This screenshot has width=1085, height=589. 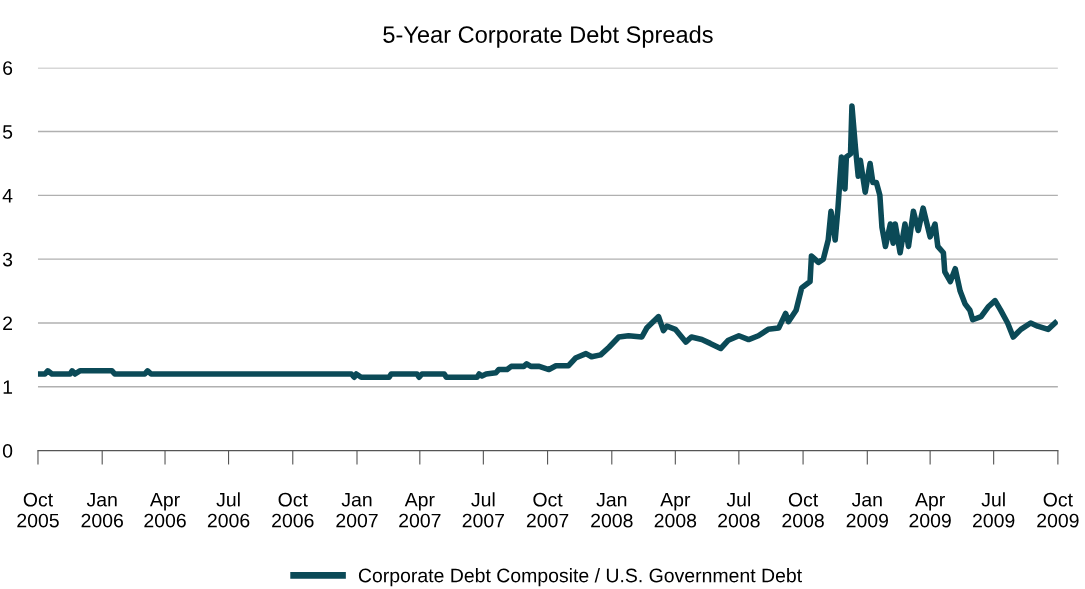 I want to click on y-tick-label: 0, so click(x=7, y=451).